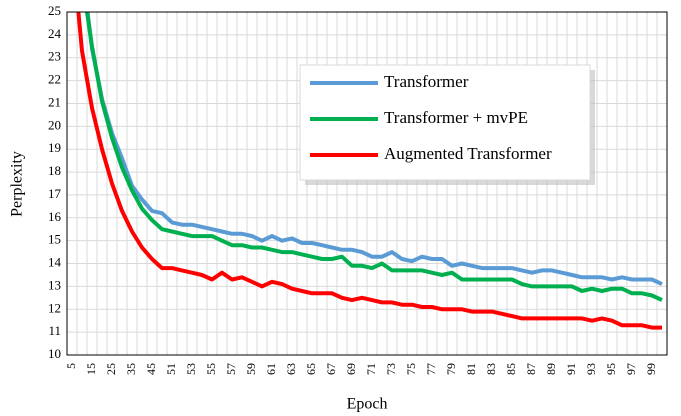  What do you see at coordinates (456, 117) in the screenshot?
I see `legend-label: Transformer + mvPE` at bounding box center [456, 117].